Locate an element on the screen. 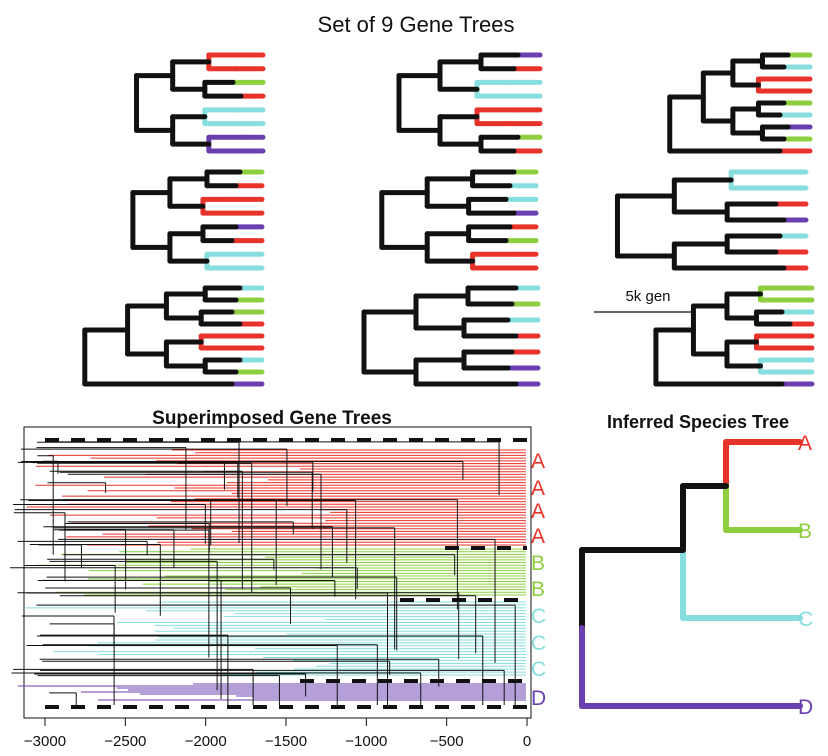 The width and height of the screenshot is (828, 756). x-axis: −3000 −2500 −2000 −1500 −1000 −500 0 is located at coordinates (277, 733).